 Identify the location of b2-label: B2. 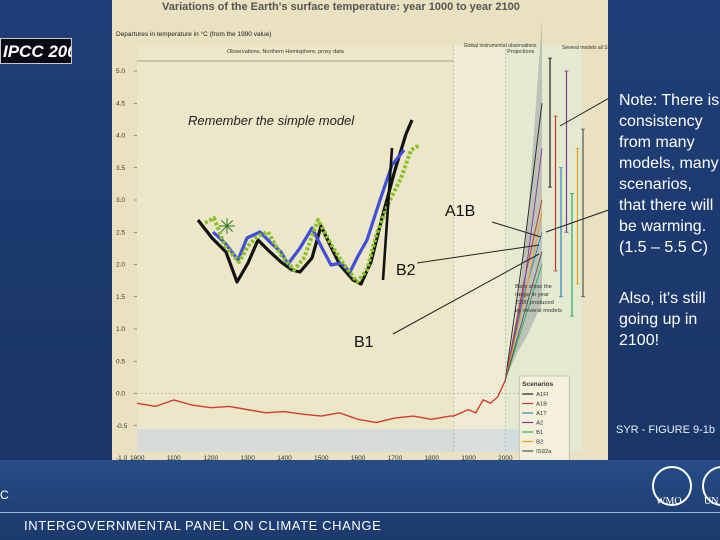
(406, 270).